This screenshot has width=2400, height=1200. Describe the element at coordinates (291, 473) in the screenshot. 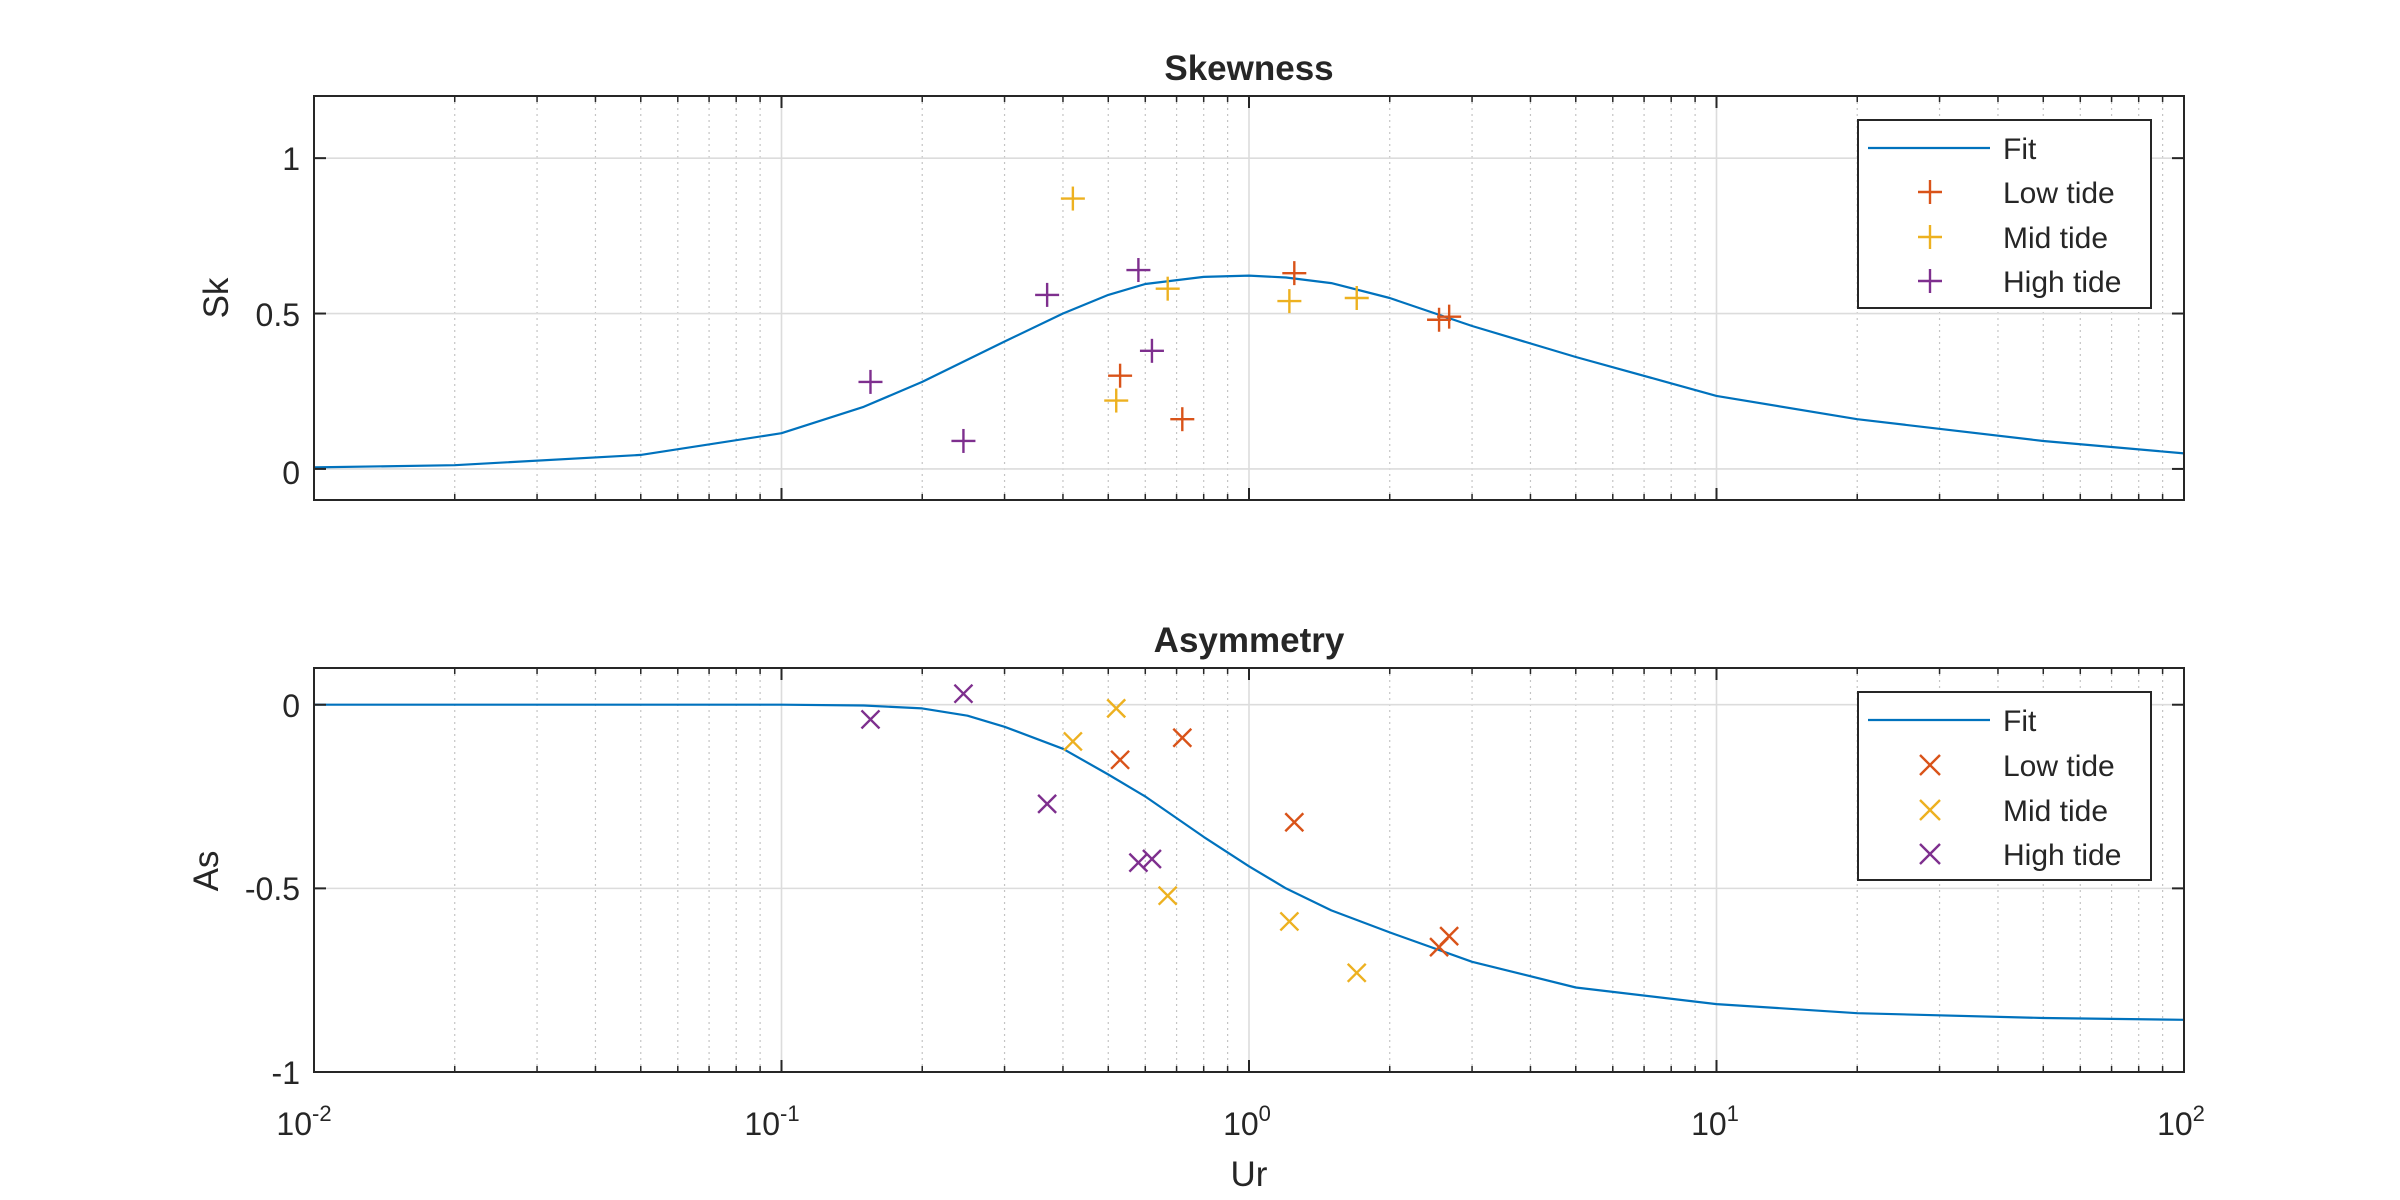

I see `skewness-ytick-label: 0` at that location.